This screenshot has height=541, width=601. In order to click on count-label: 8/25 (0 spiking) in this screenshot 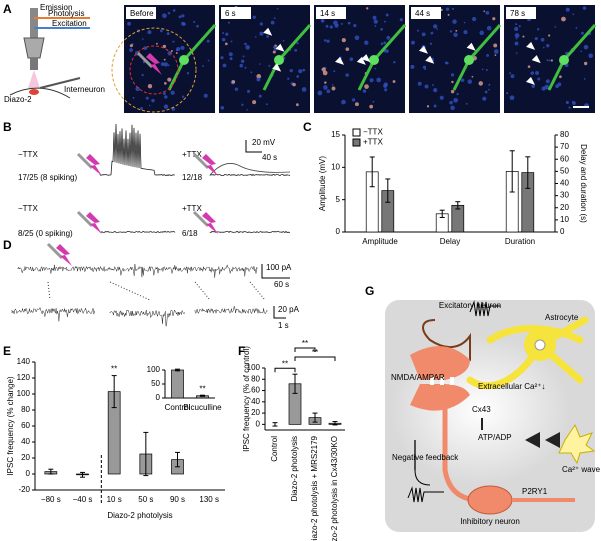, I will do `click(45, 233)`.